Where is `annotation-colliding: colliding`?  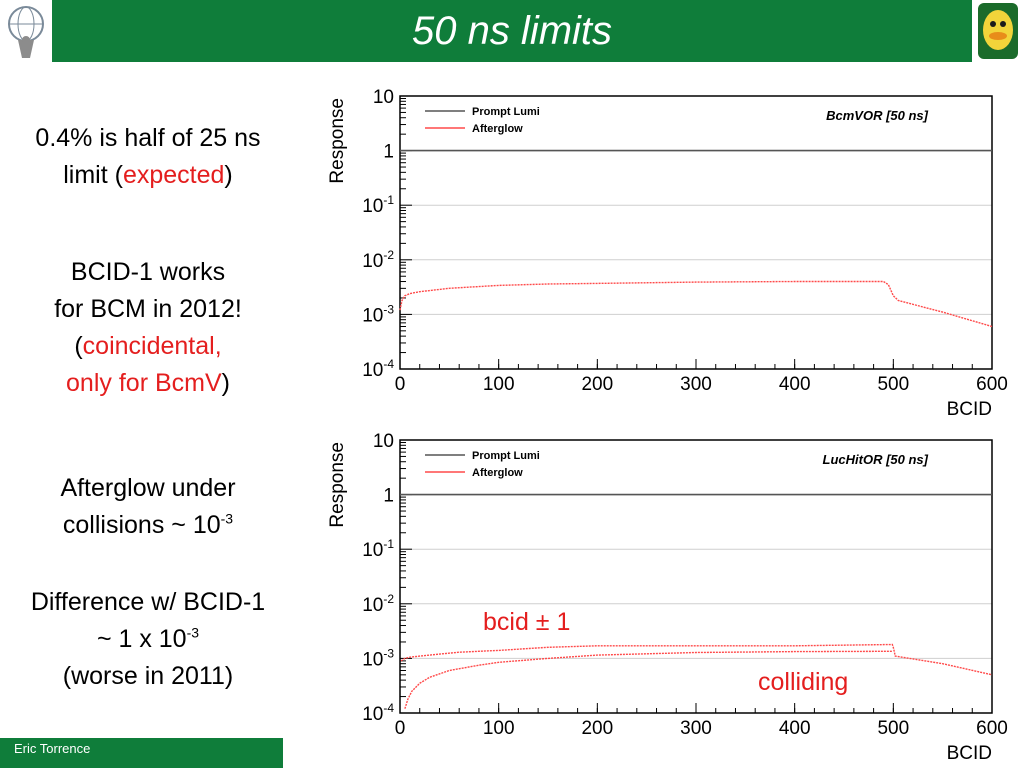 annotation-colliding: colliding is located at coordinates (803, 682).